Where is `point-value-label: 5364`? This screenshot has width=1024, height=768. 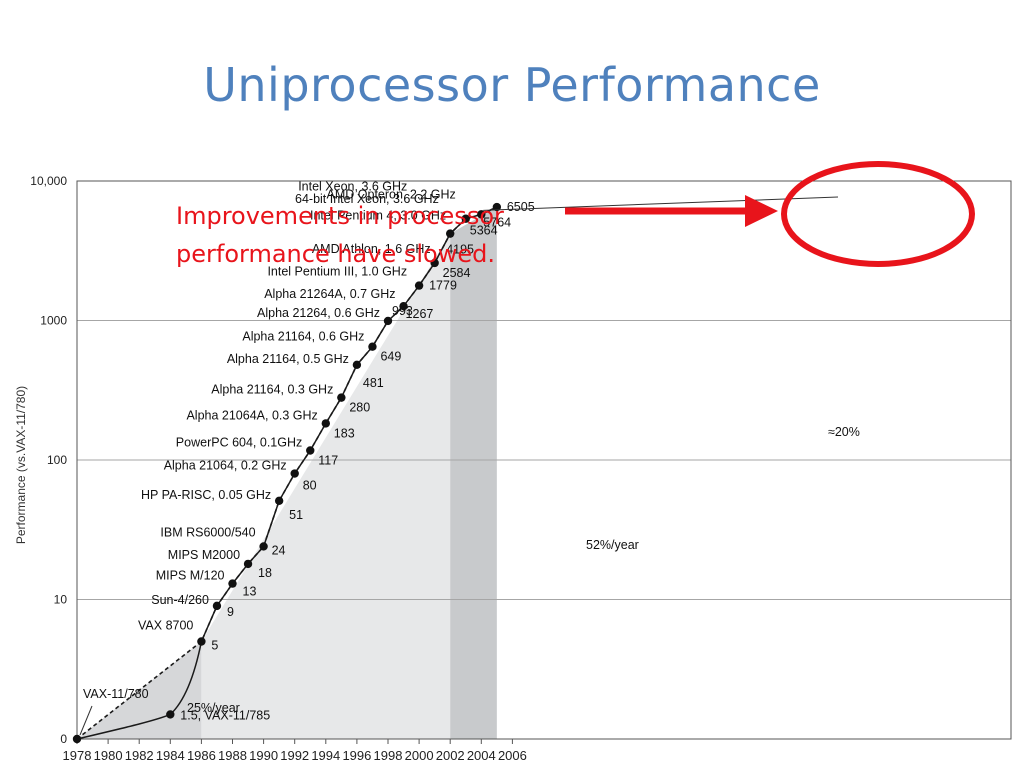 point-value-label: 5364 is located at coordinates (484, 231).